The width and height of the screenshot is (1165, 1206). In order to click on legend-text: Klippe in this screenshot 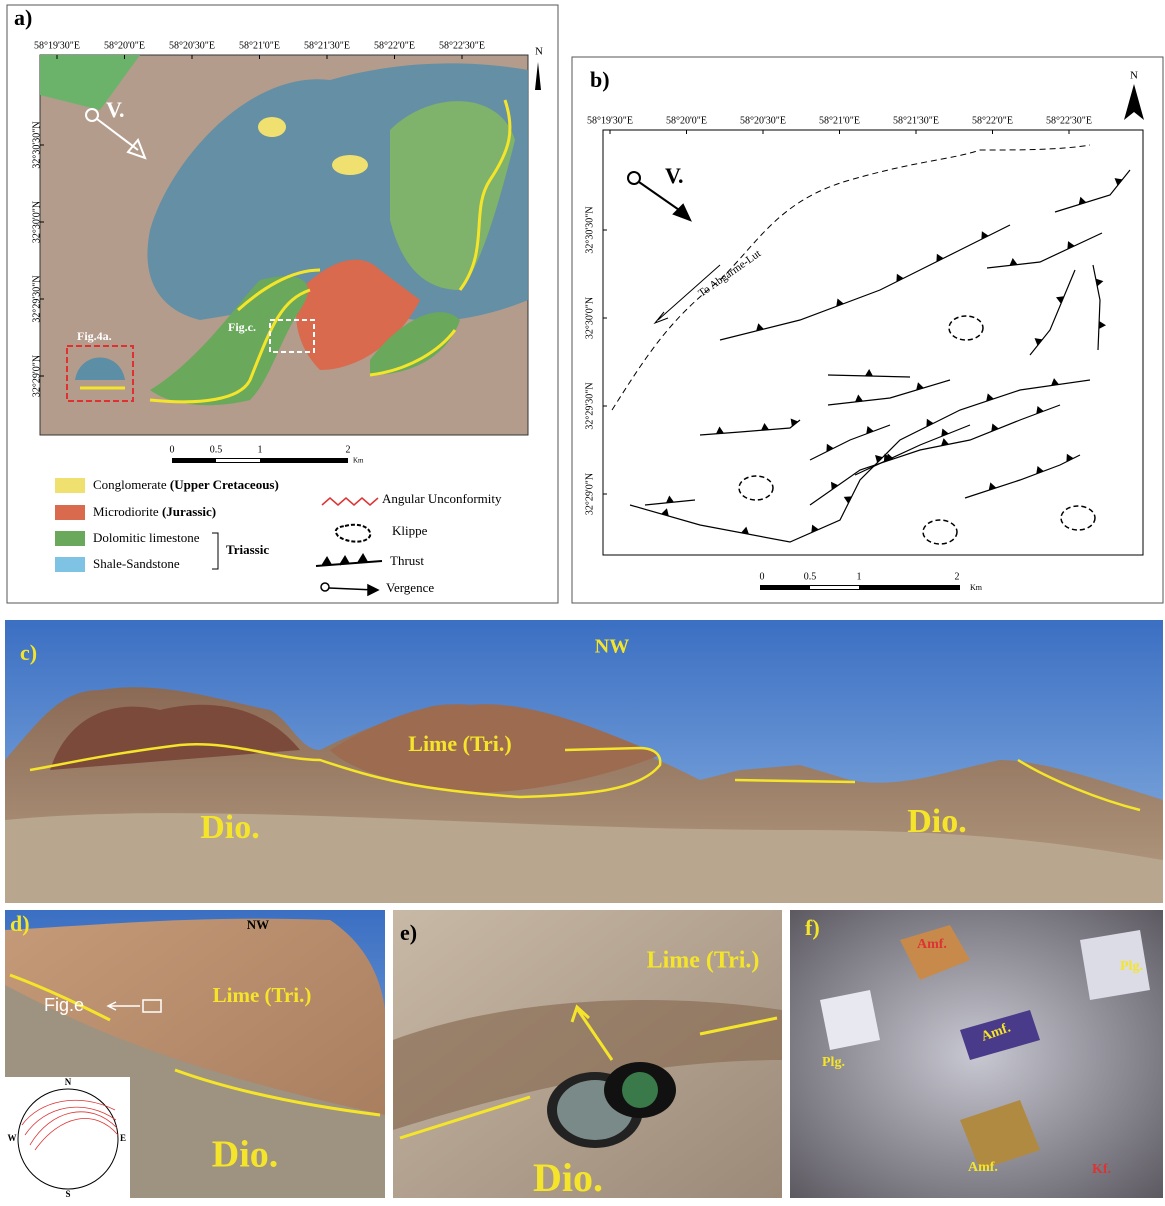, I will do `click(410, 530)`.